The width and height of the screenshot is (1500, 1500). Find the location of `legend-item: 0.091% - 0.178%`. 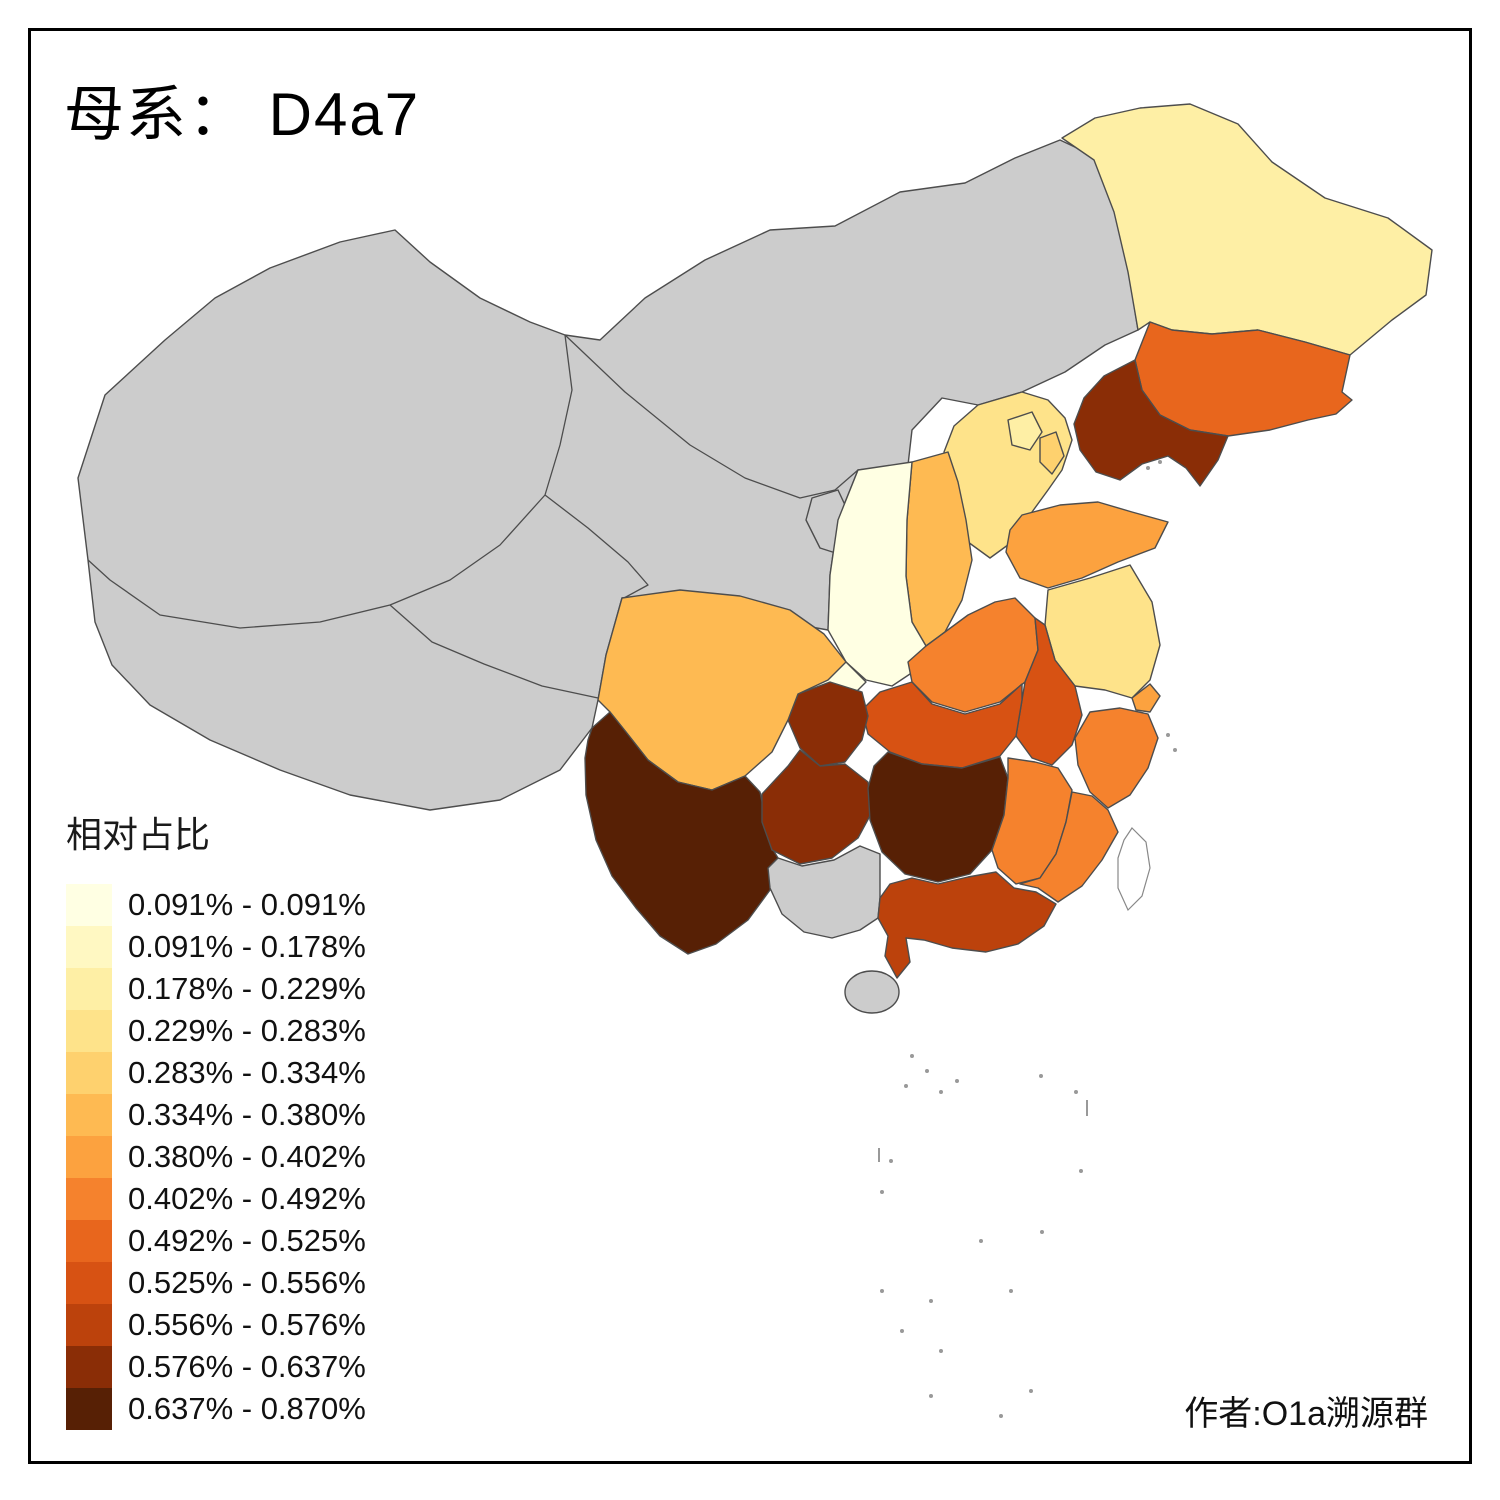

legend-item: 0.091% - 0.178% is located at coordinates (216, 947).